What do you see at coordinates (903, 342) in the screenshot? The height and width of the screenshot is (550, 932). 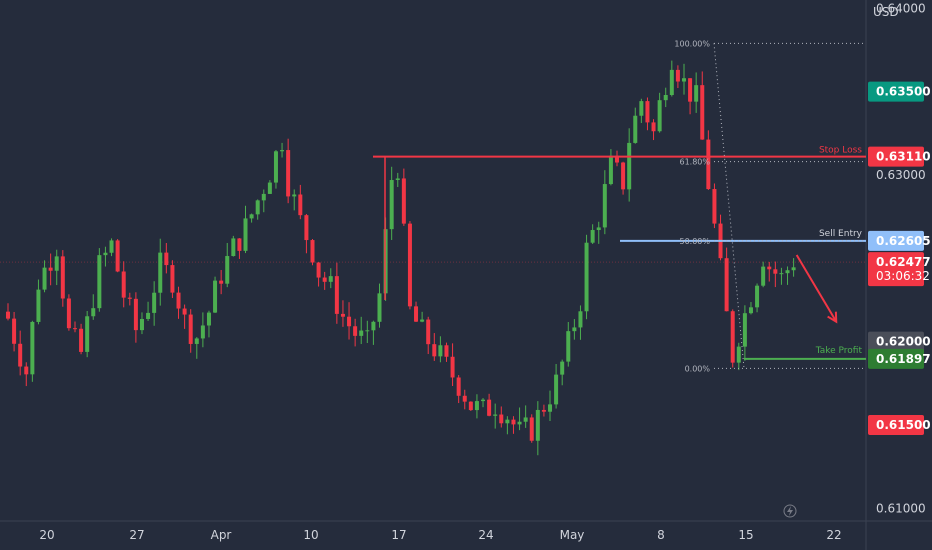 I see `price-tag-label: 0.62000` at bounding box center [903, 342].